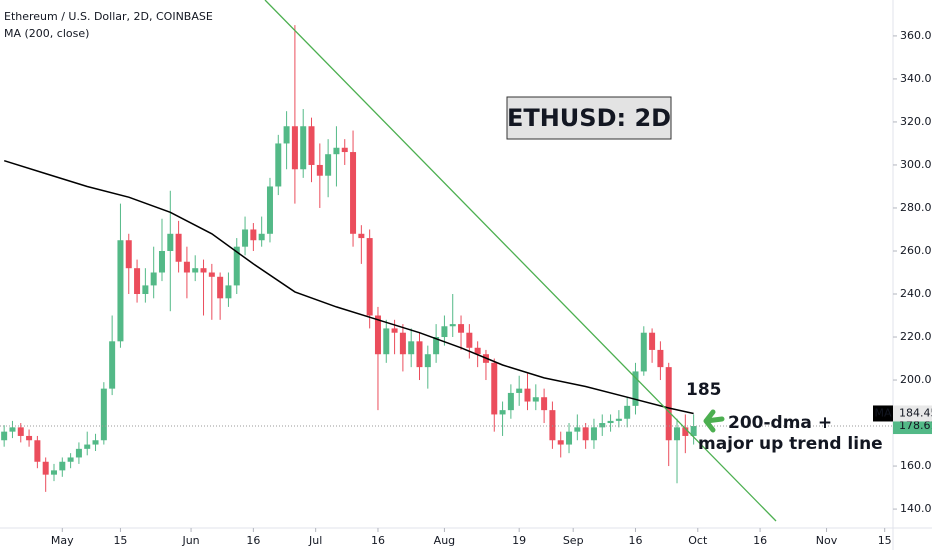  I want to click on y-tick-label: 320.00, so click(916, 121).